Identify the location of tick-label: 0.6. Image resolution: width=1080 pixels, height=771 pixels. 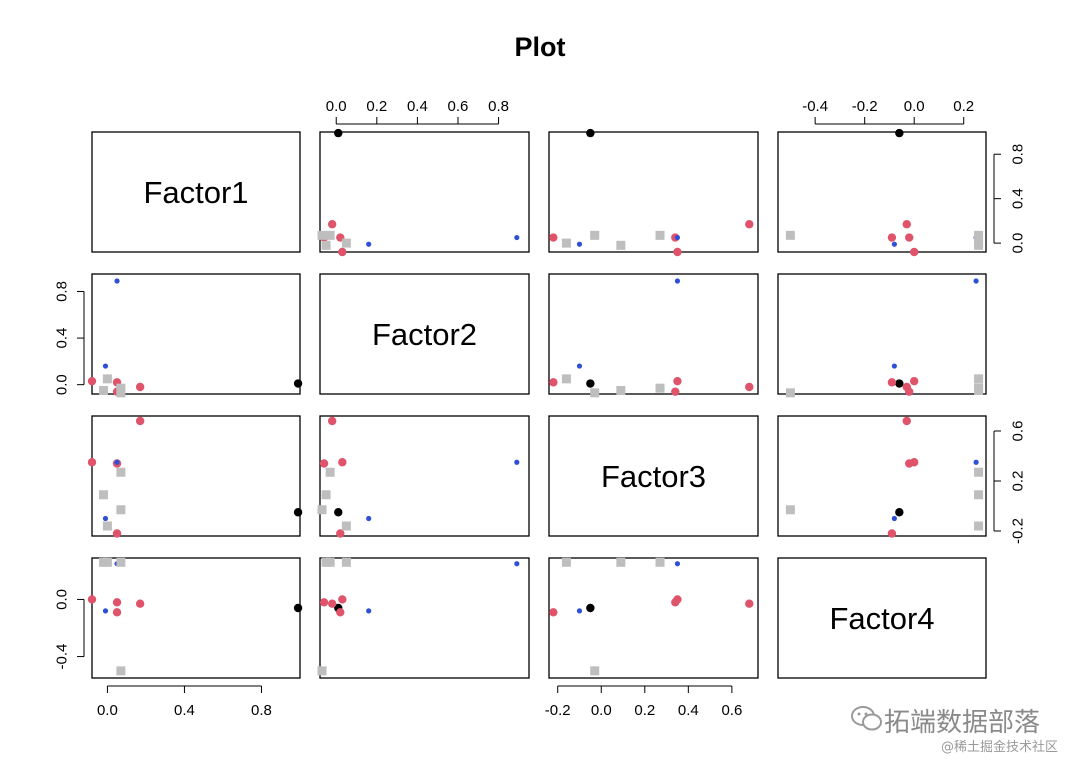
(731, 710).